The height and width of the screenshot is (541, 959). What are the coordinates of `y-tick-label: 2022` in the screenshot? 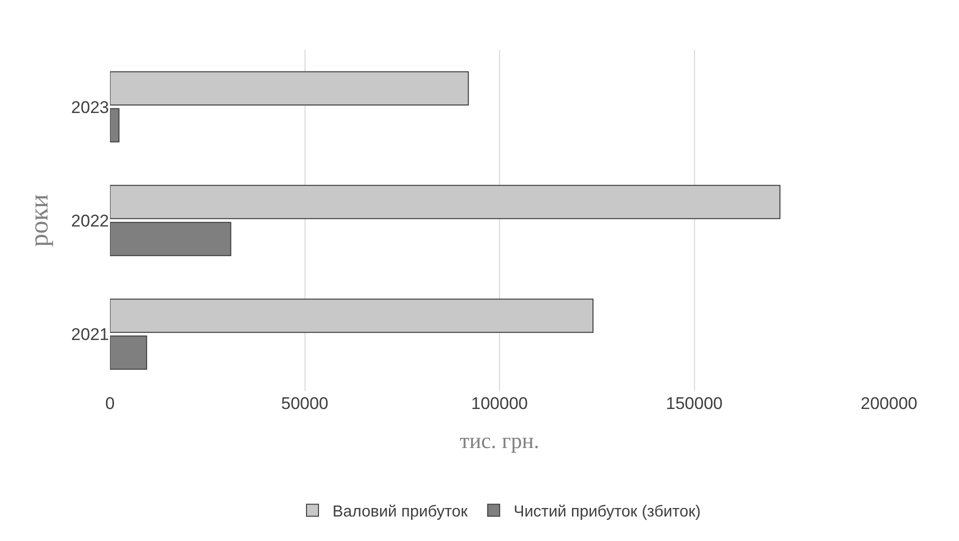 It's located at (90, 220).